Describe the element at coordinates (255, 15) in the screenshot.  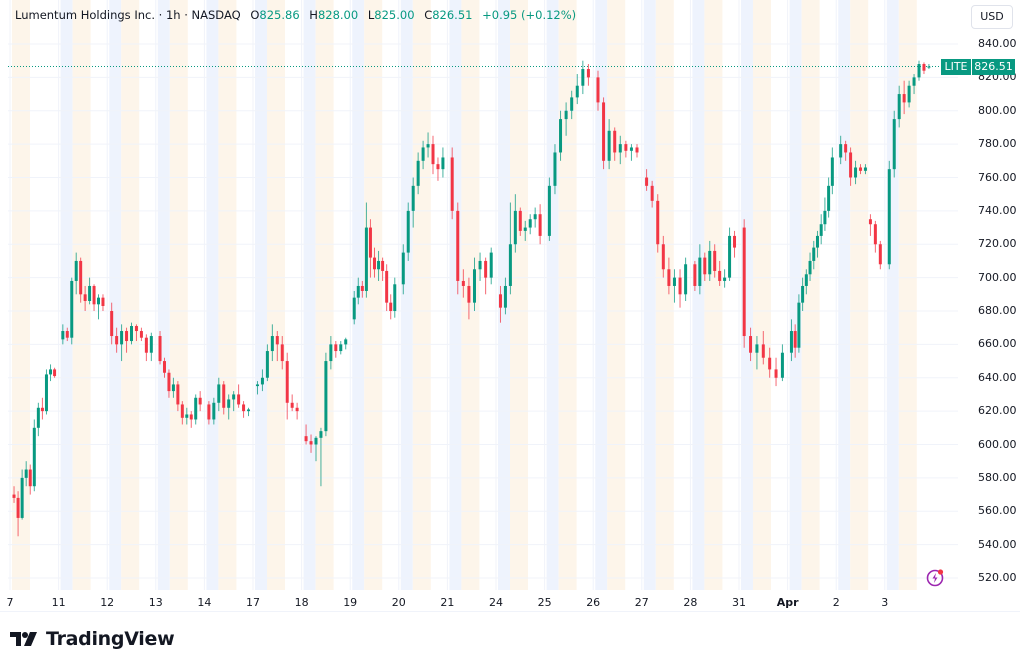
I see `open-label: O` at that location.